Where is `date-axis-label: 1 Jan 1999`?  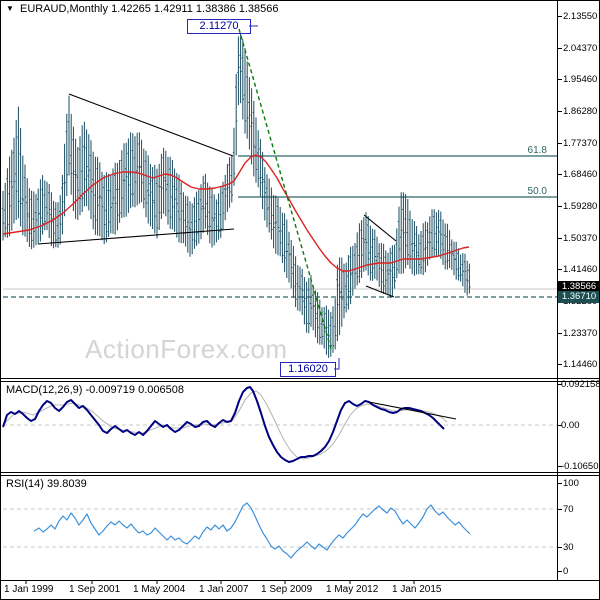
date-axis-label: 1 Jan 1999 is located at coordinates (29, 589).